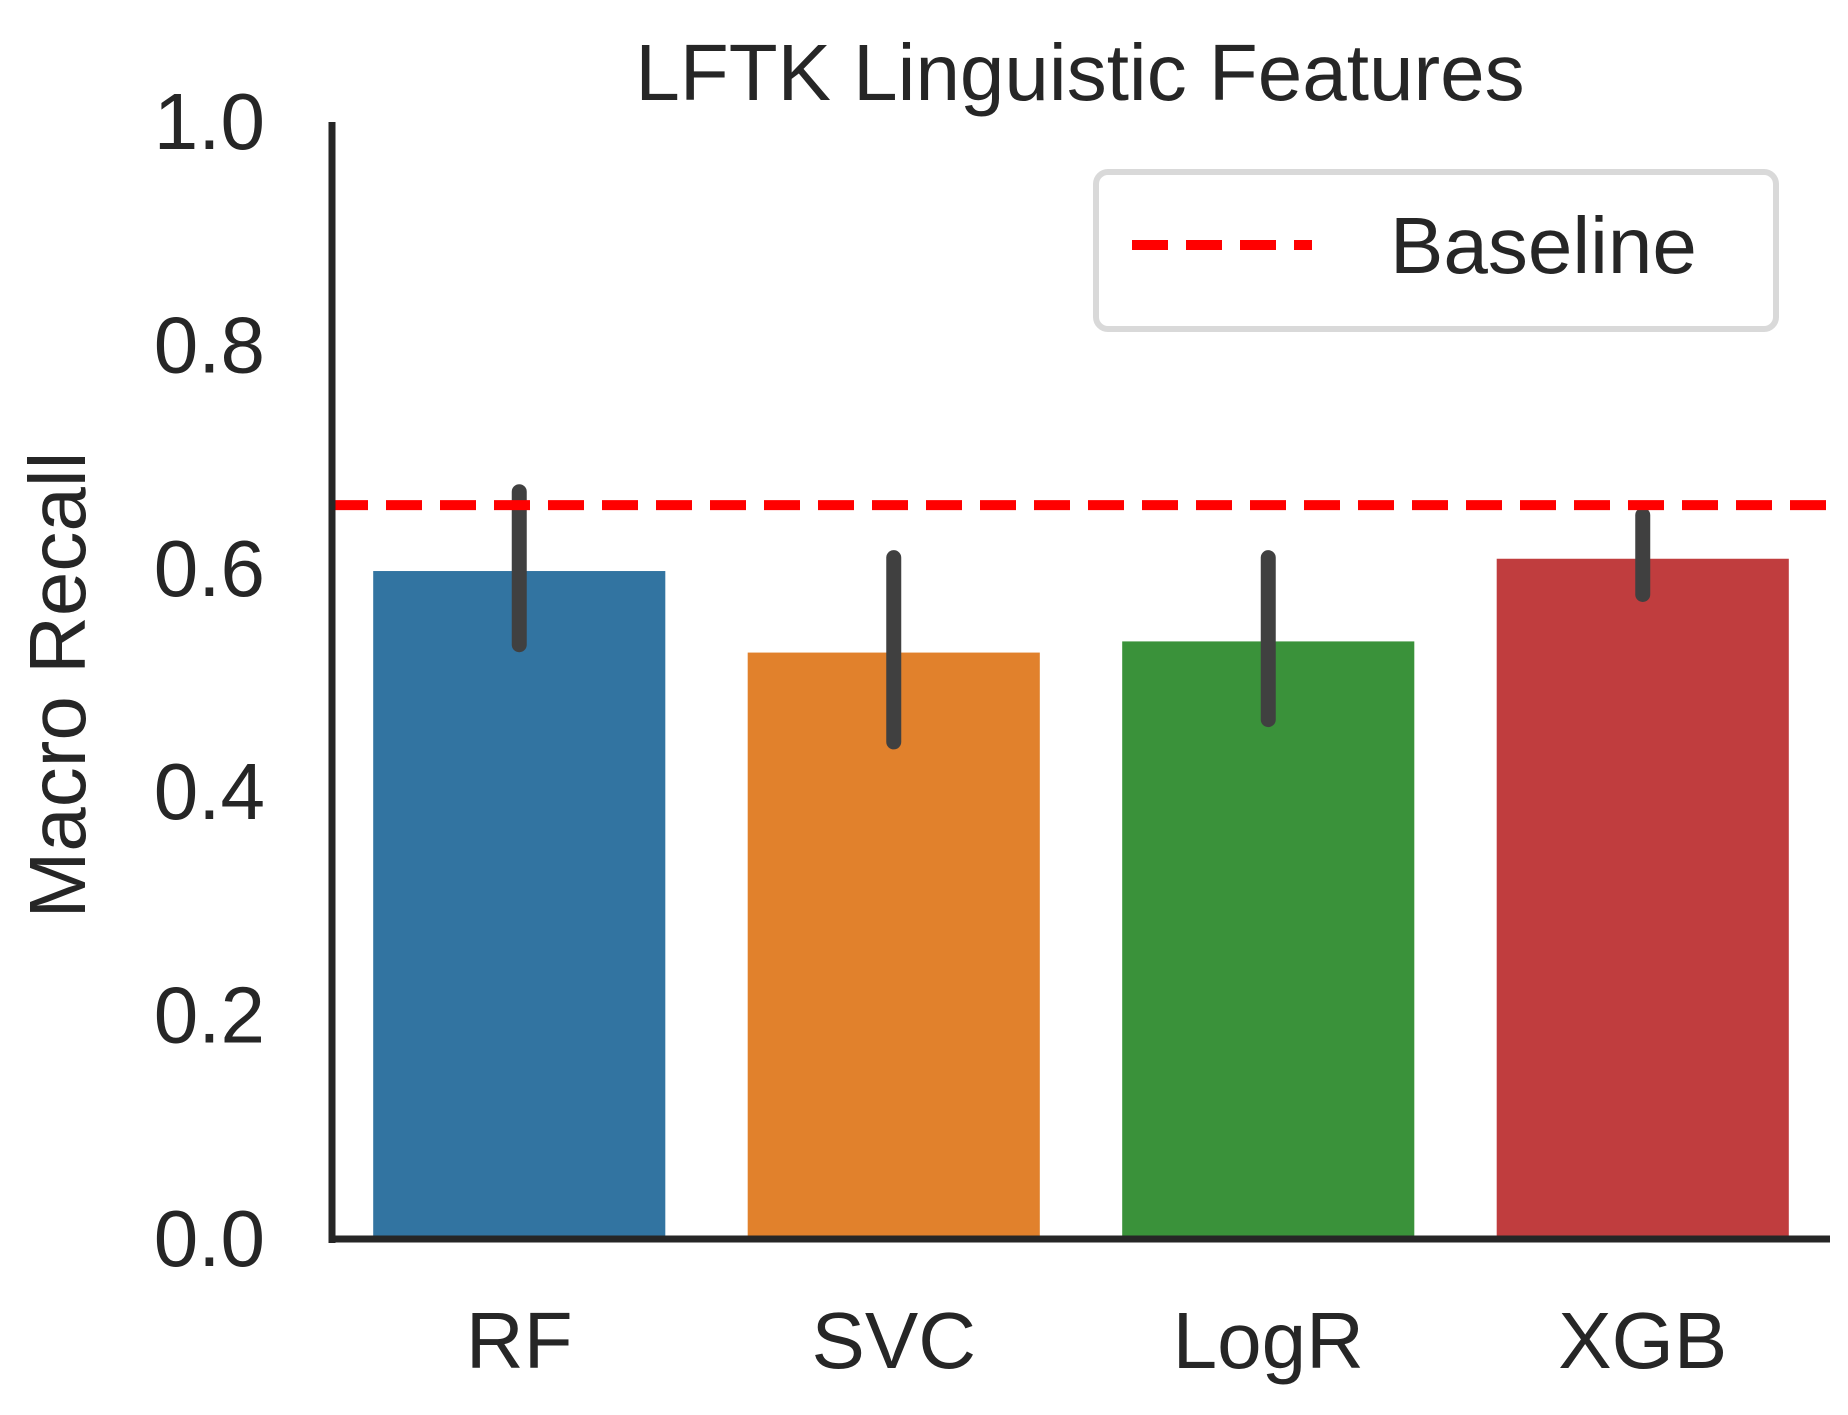  I want to click on y-tick-label: 0.2, so click(209, 1015).